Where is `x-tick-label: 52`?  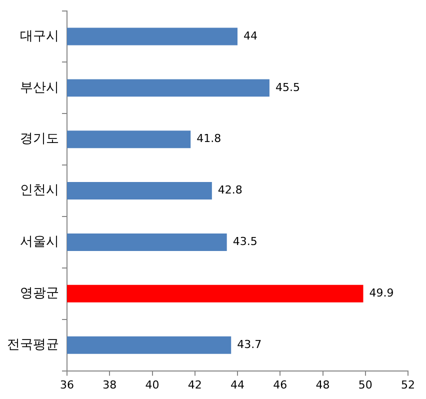 x-tick-label: 52 is located at coordinates (408, 385).